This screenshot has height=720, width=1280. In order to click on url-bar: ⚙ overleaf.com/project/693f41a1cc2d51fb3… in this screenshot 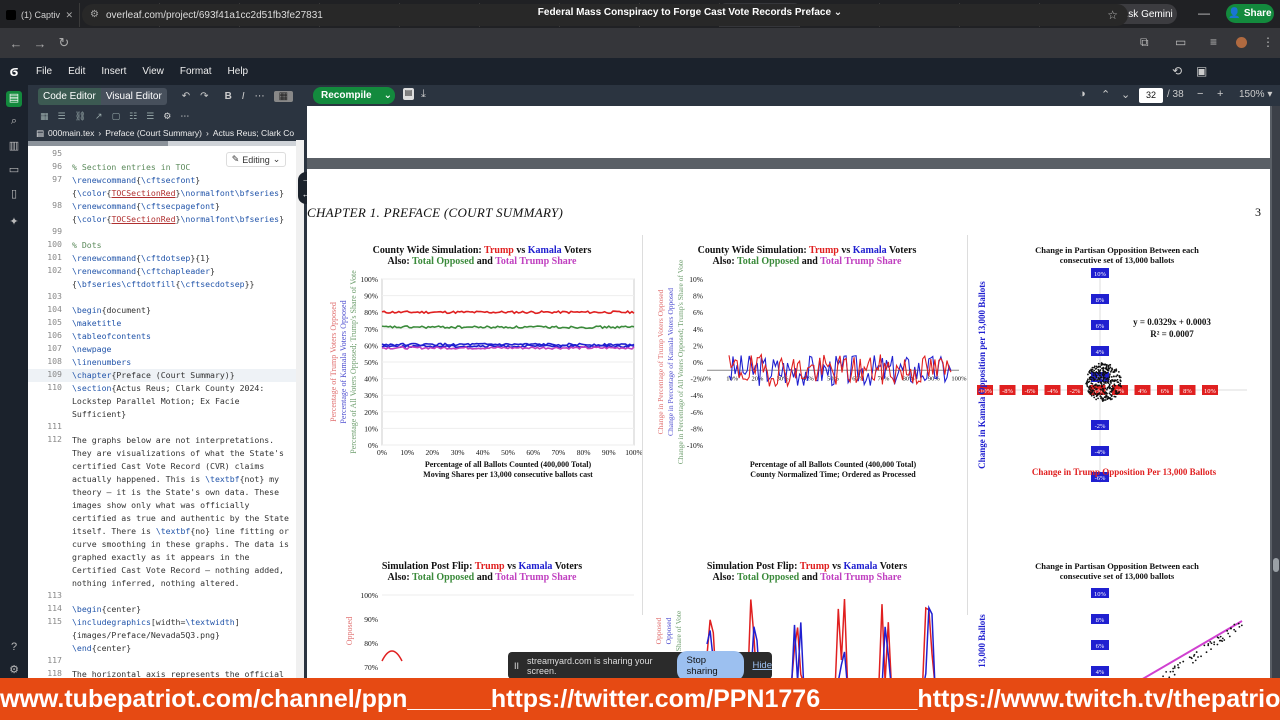, I will do `click(605, 15)`.